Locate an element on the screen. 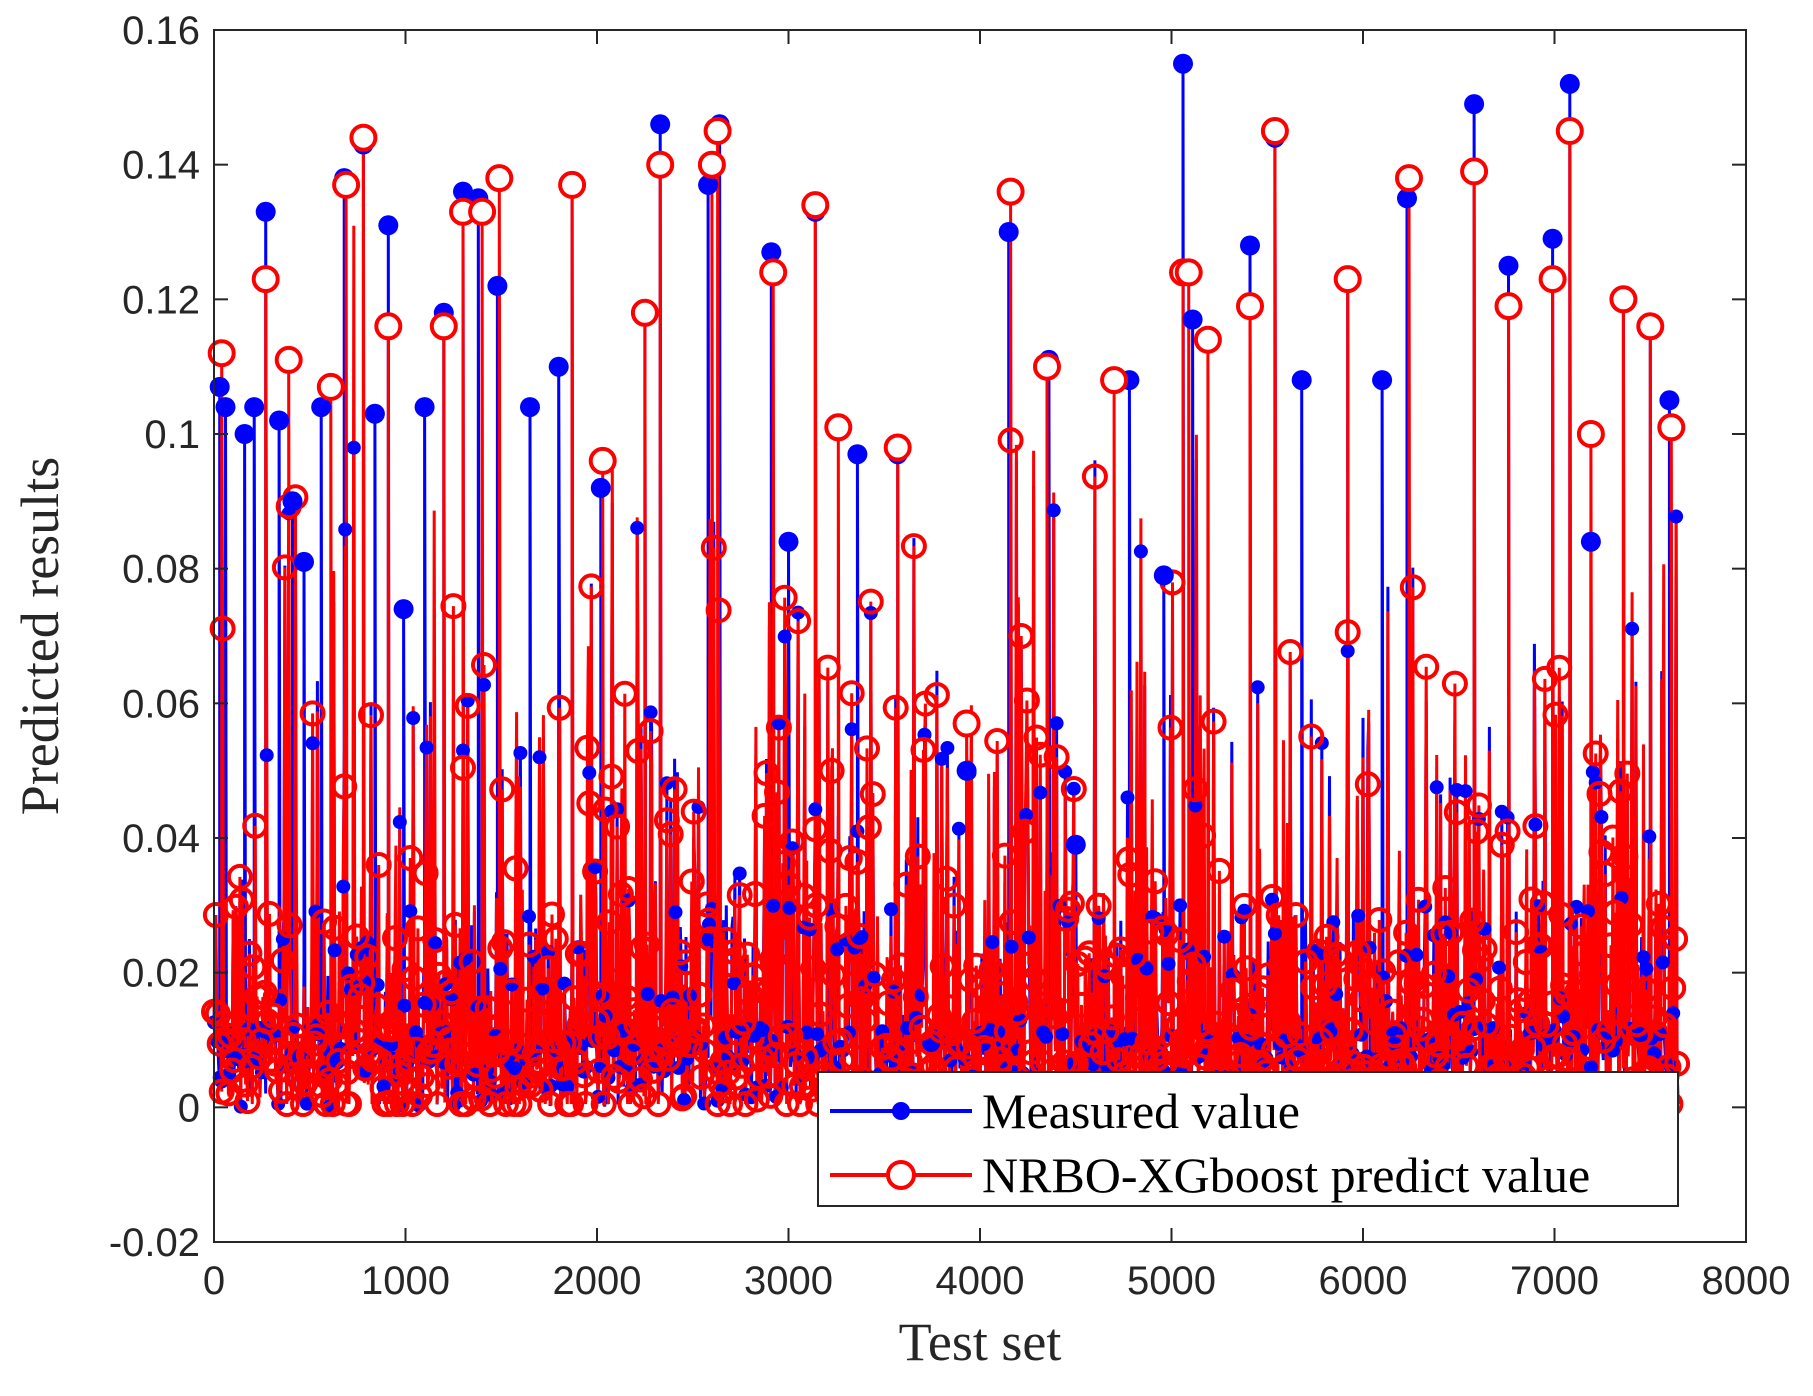 Image resolution: width=1813 pixels, height=1396 pixels. x-tick-label: 5000 is located at coordinates (1171, 1281).